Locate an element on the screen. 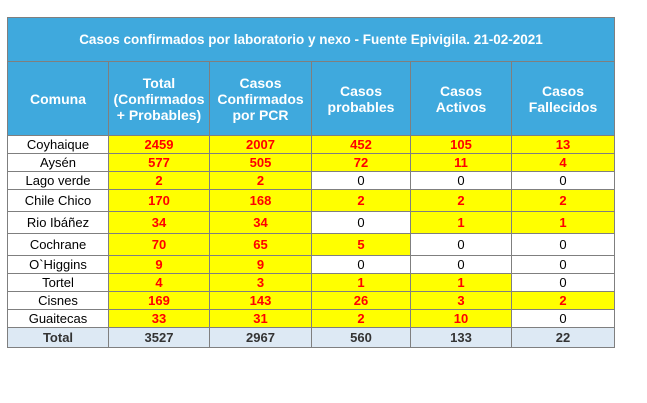  pcr-cell: 168 is located at coordinates (260, 200).